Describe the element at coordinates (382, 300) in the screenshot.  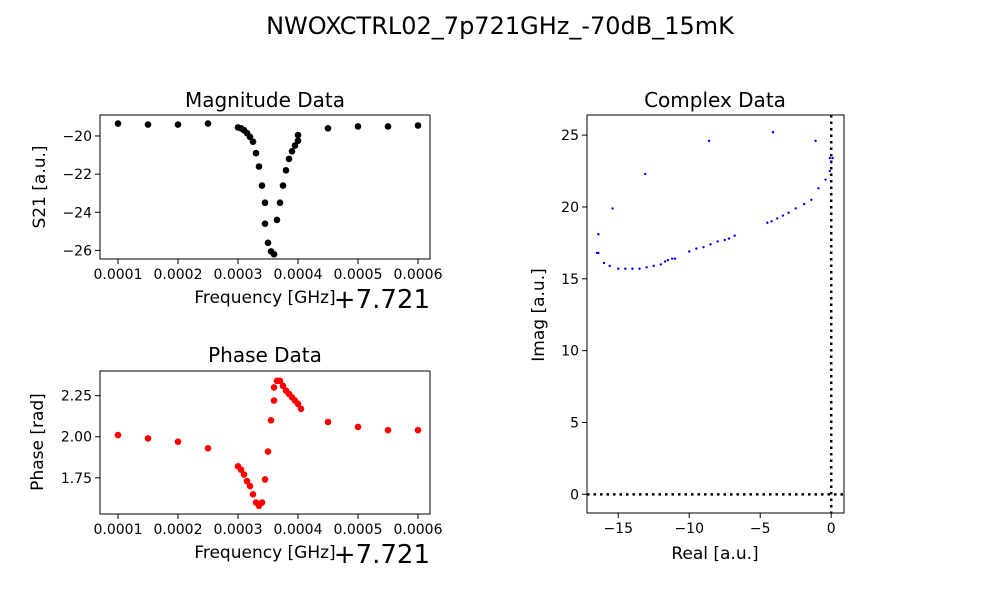
I see `magnitude-offset-label: +7.721` at that location.